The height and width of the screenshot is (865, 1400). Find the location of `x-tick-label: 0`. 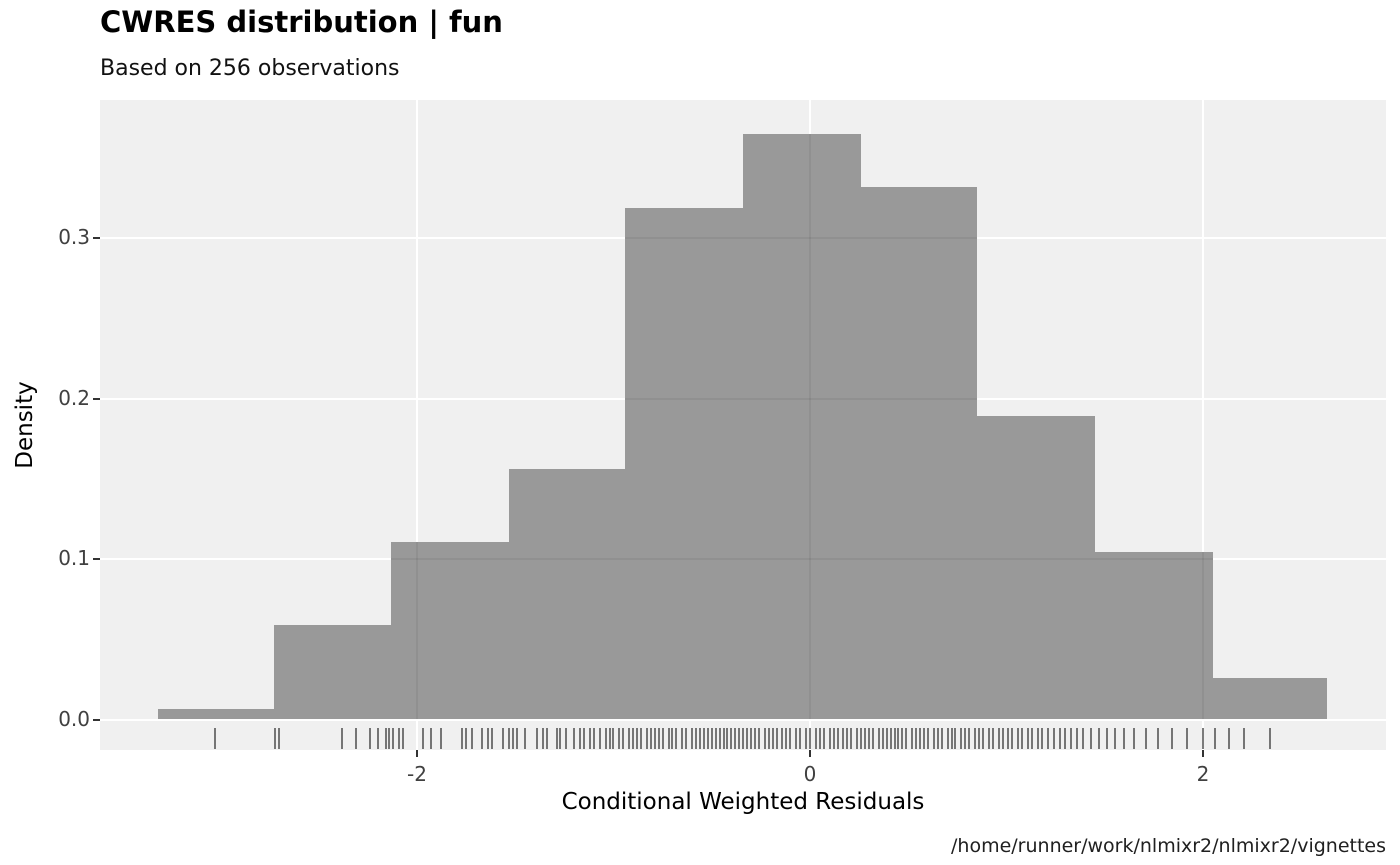

x-tick-label: 0 is located at coordinates (810, 774).